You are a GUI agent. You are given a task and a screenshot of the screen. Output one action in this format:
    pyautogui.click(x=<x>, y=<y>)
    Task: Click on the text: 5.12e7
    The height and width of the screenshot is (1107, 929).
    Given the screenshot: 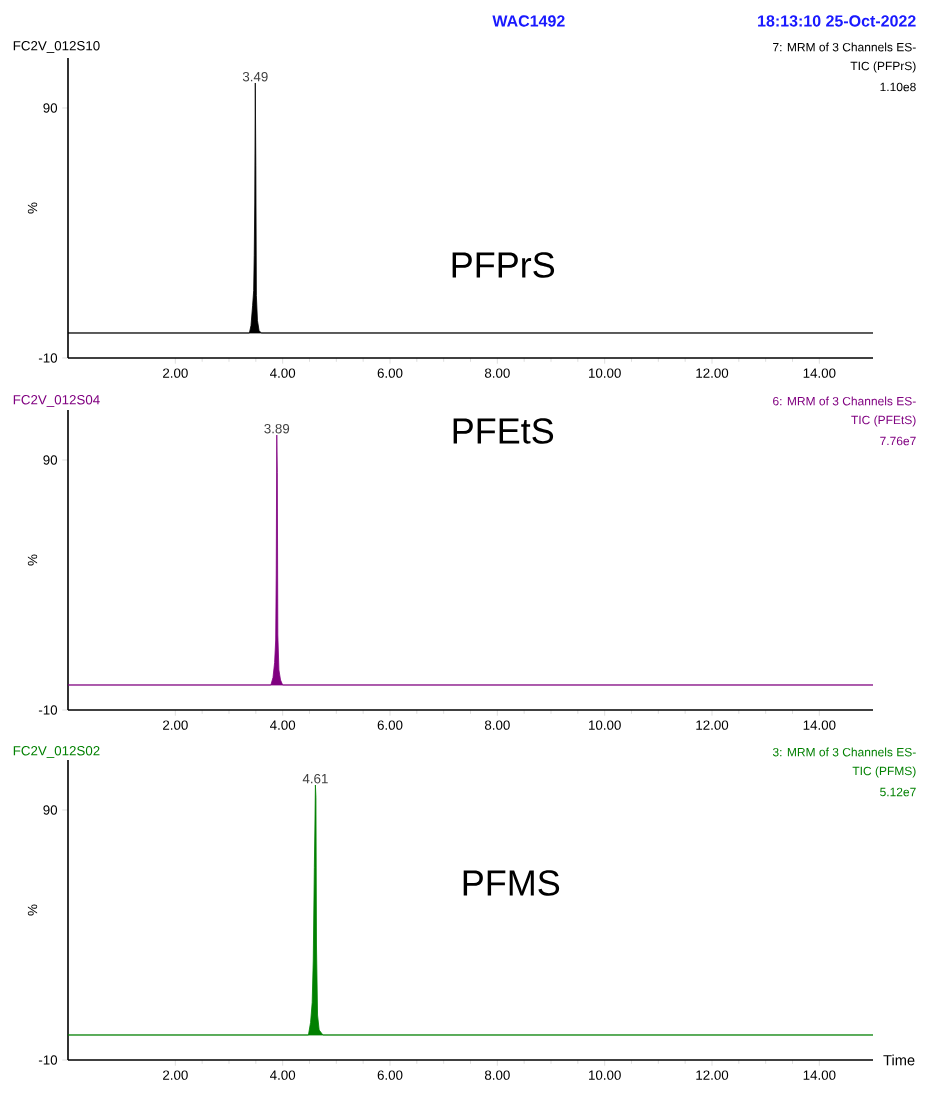 What is the action you would take?
    pyautogui.click(x=898, y=792)
    